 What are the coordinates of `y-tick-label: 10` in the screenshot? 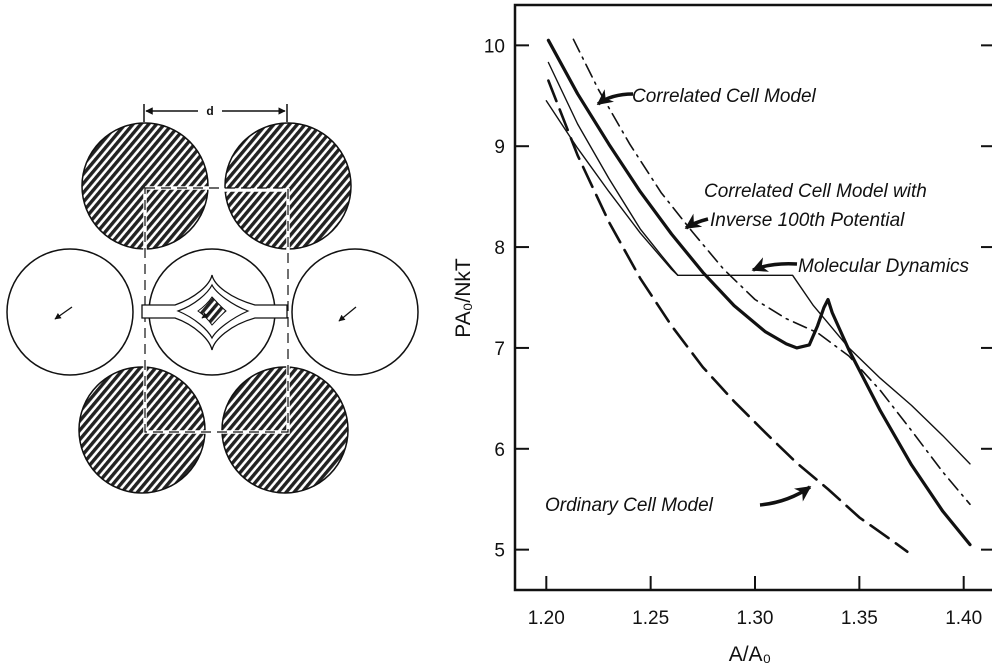 It's located at (494, 46).